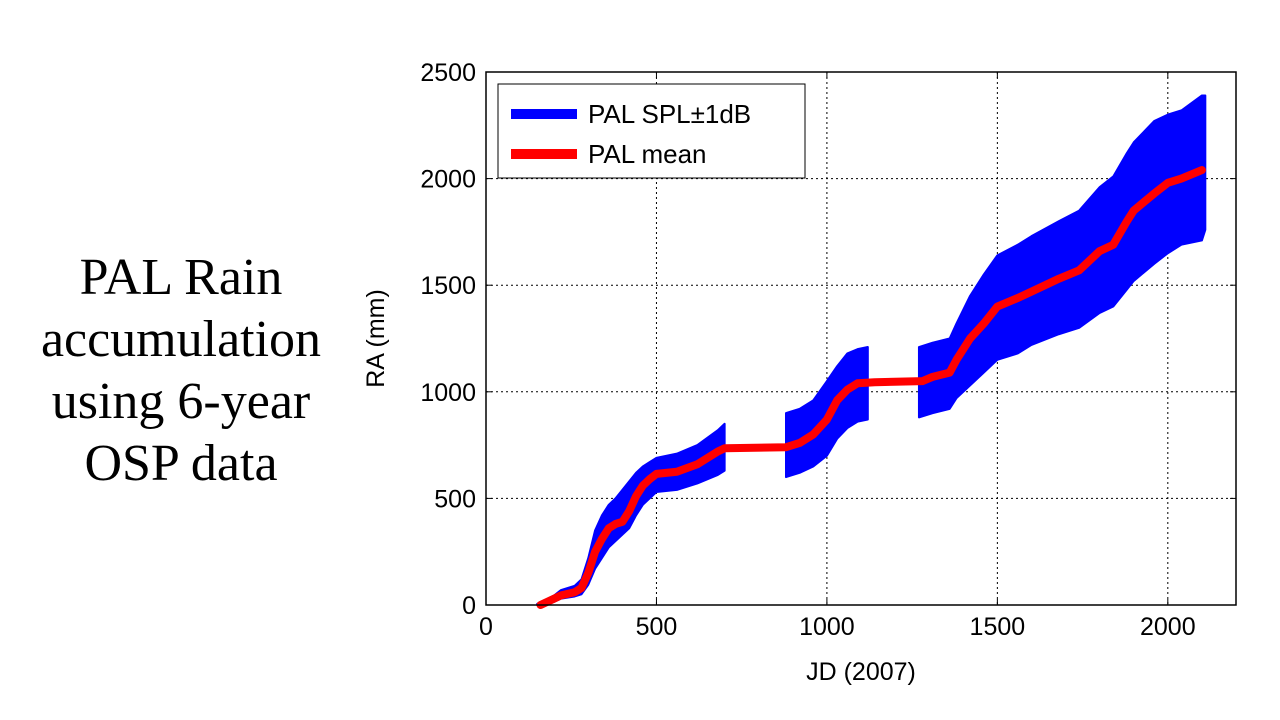 This screenshot has height=720, width=1280. Describe the element at coordinates (1062, 256) in the screenshot. I see `spl-band-segment` at that location.